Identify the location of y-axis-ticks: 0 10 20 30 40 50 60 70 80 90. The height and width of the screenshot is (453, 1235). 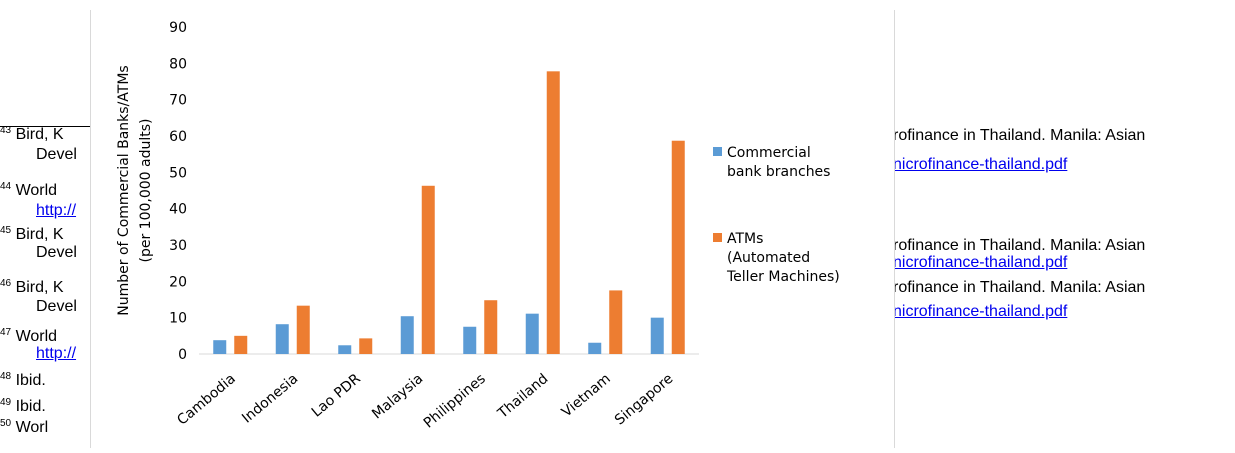
(178, 191).